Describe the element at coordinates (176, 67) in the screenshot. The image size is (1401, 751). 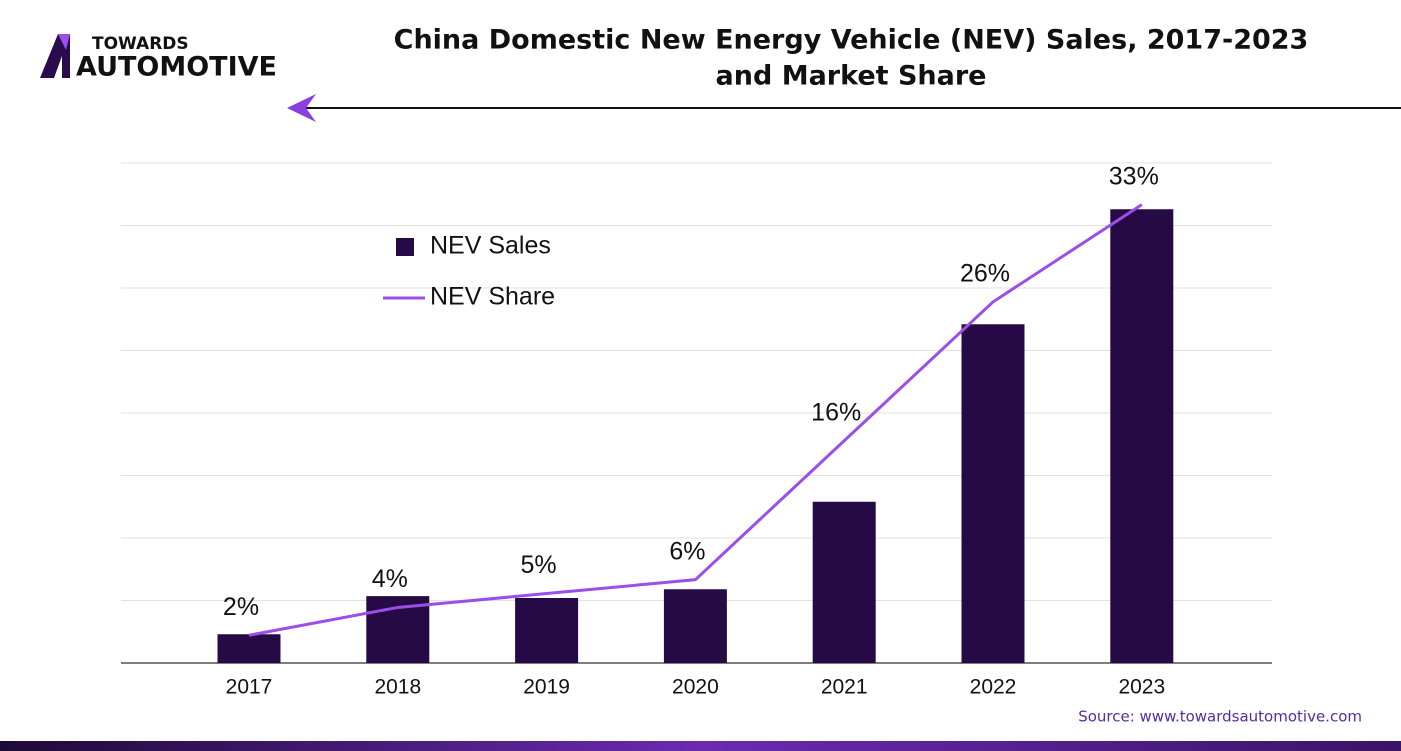
I see `logo-bottom: AUTOMOTIVE` at that location.